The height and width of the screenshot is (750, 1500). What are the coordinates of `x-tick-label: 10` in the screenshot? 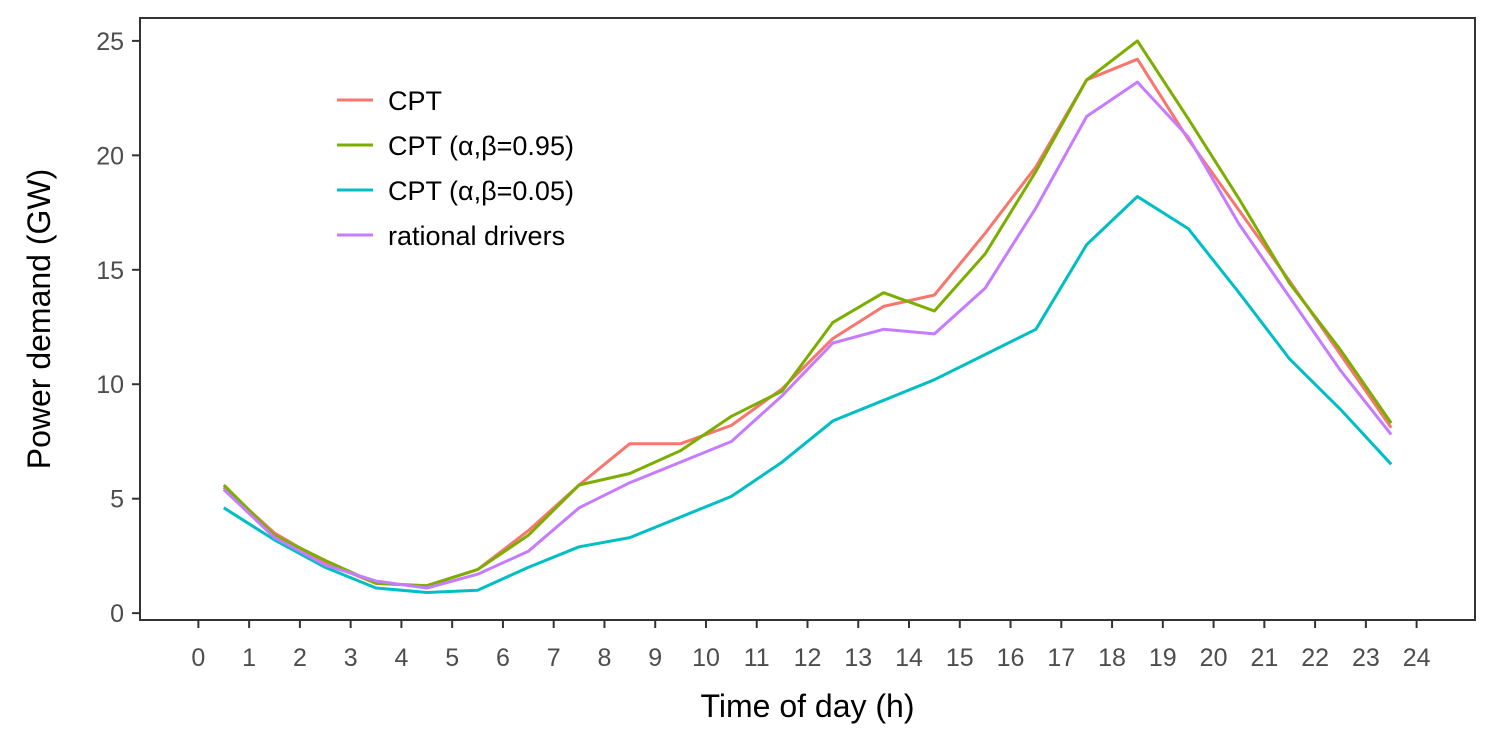 It's located at (706, 658).